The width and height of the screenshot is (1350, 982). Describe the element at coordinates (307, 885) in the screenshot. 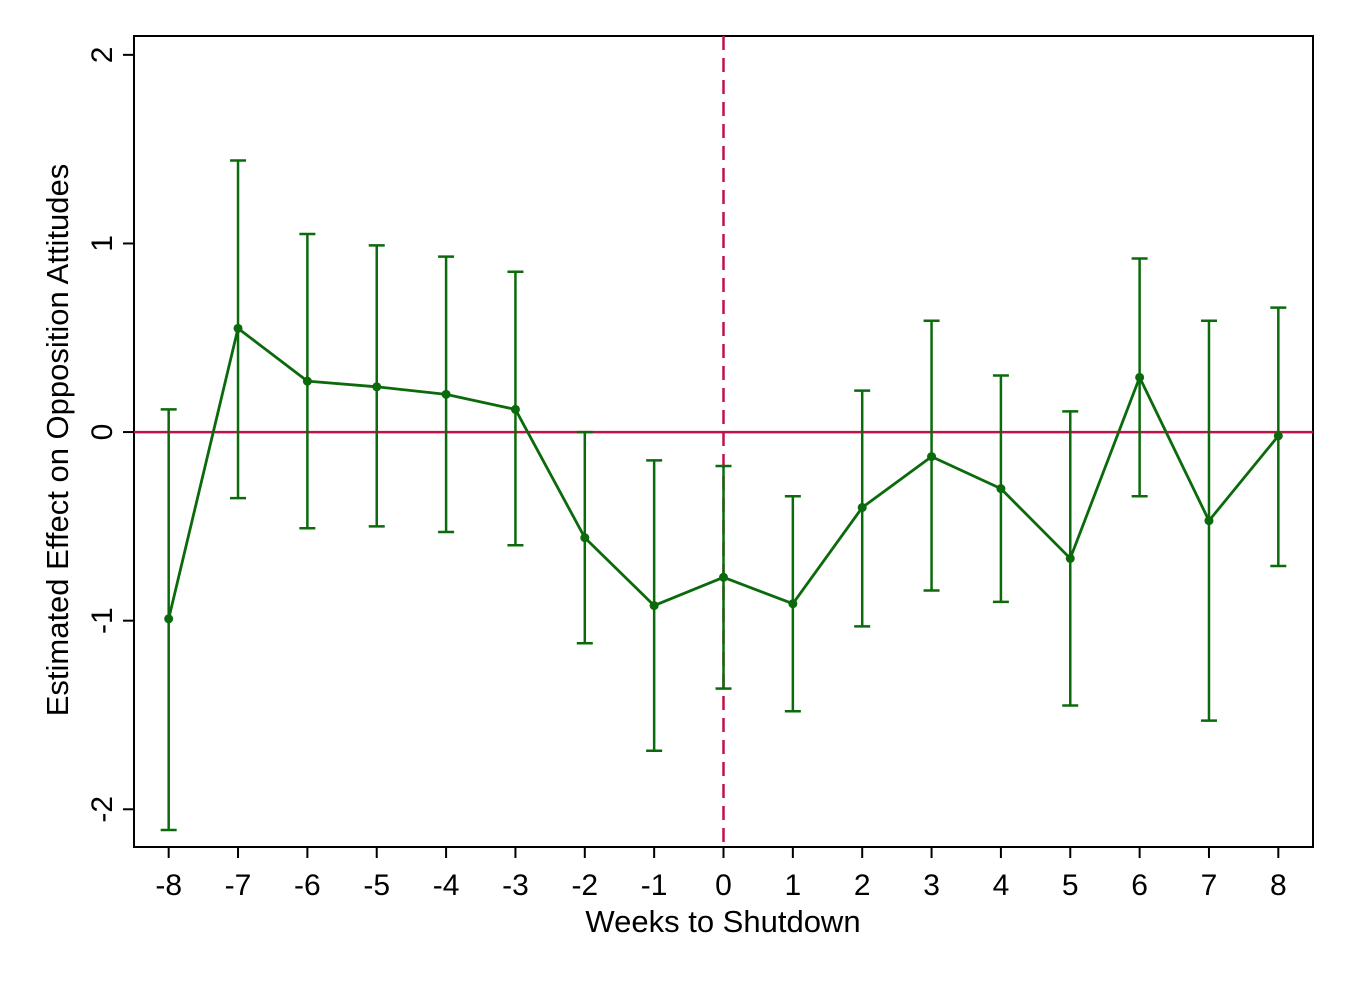

I see `x-tick-label: -6` at that location.